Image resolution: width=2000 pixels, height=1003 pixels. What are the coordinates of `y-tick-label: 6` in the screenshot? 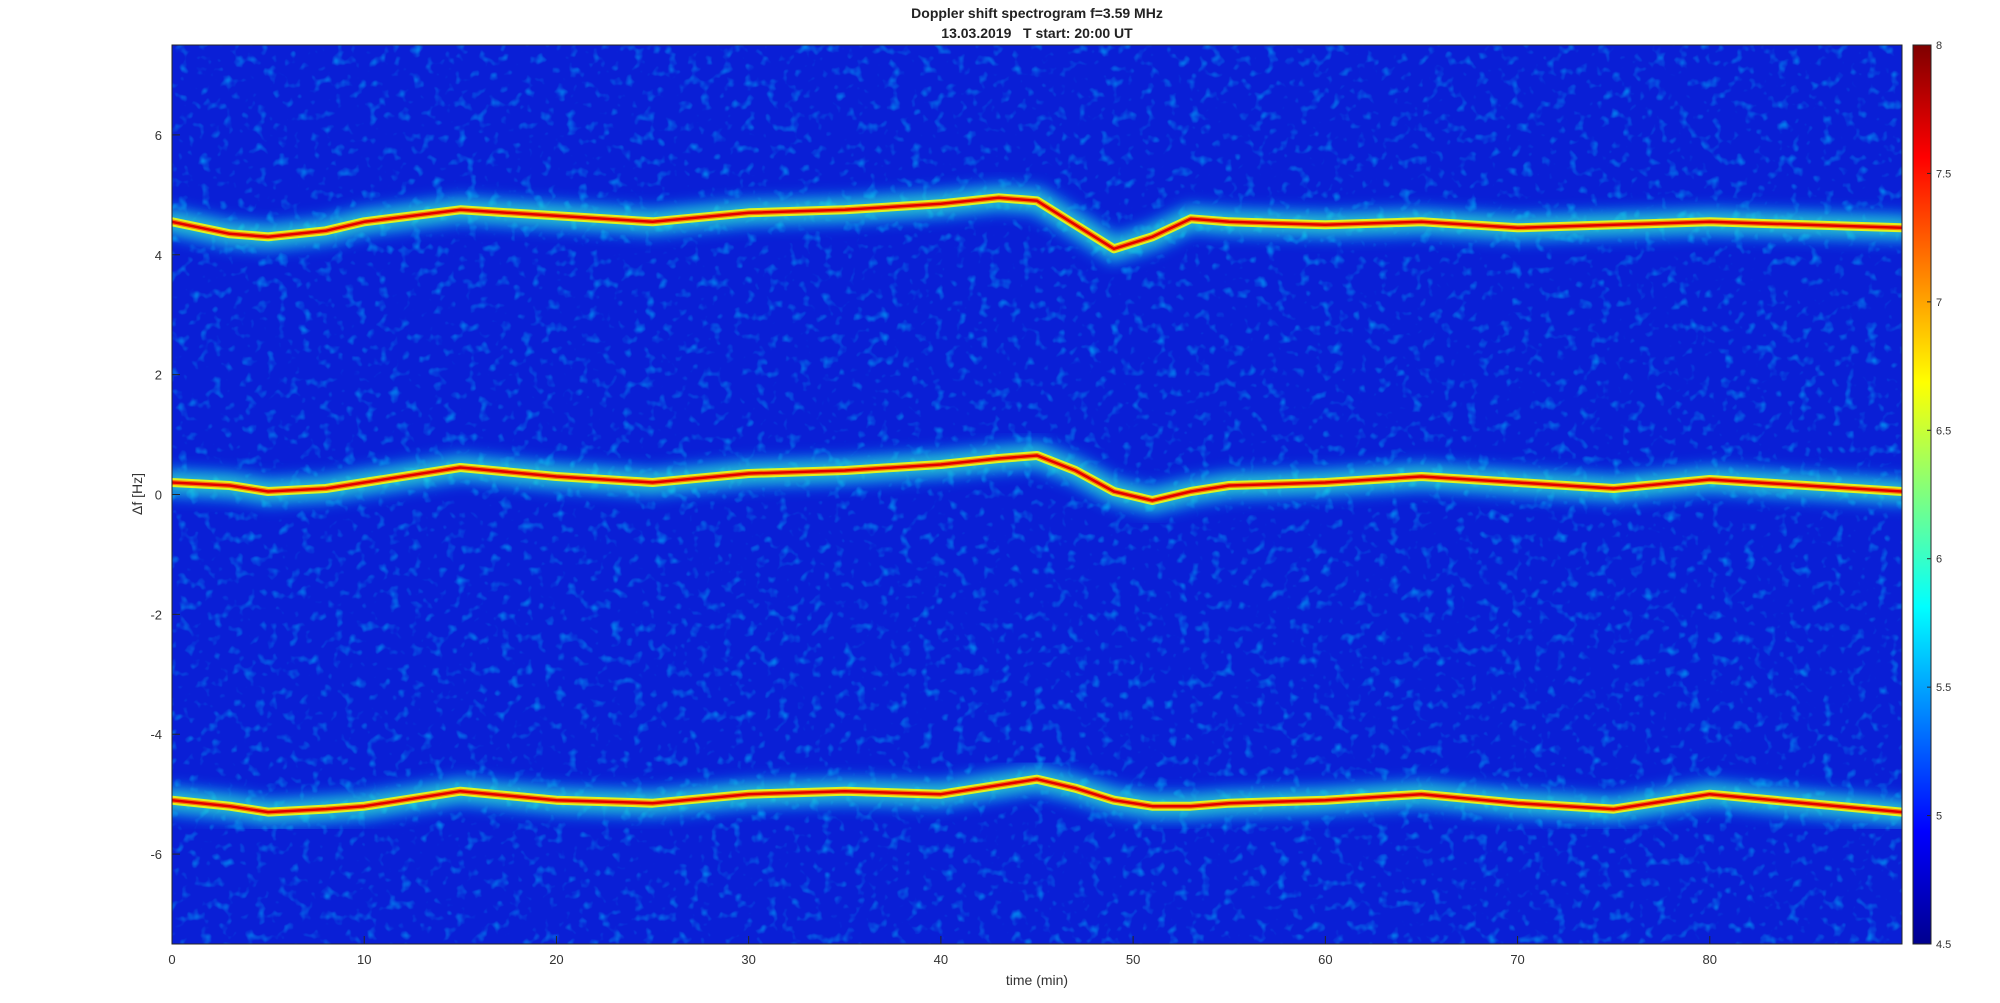 It's located at (158, 135).